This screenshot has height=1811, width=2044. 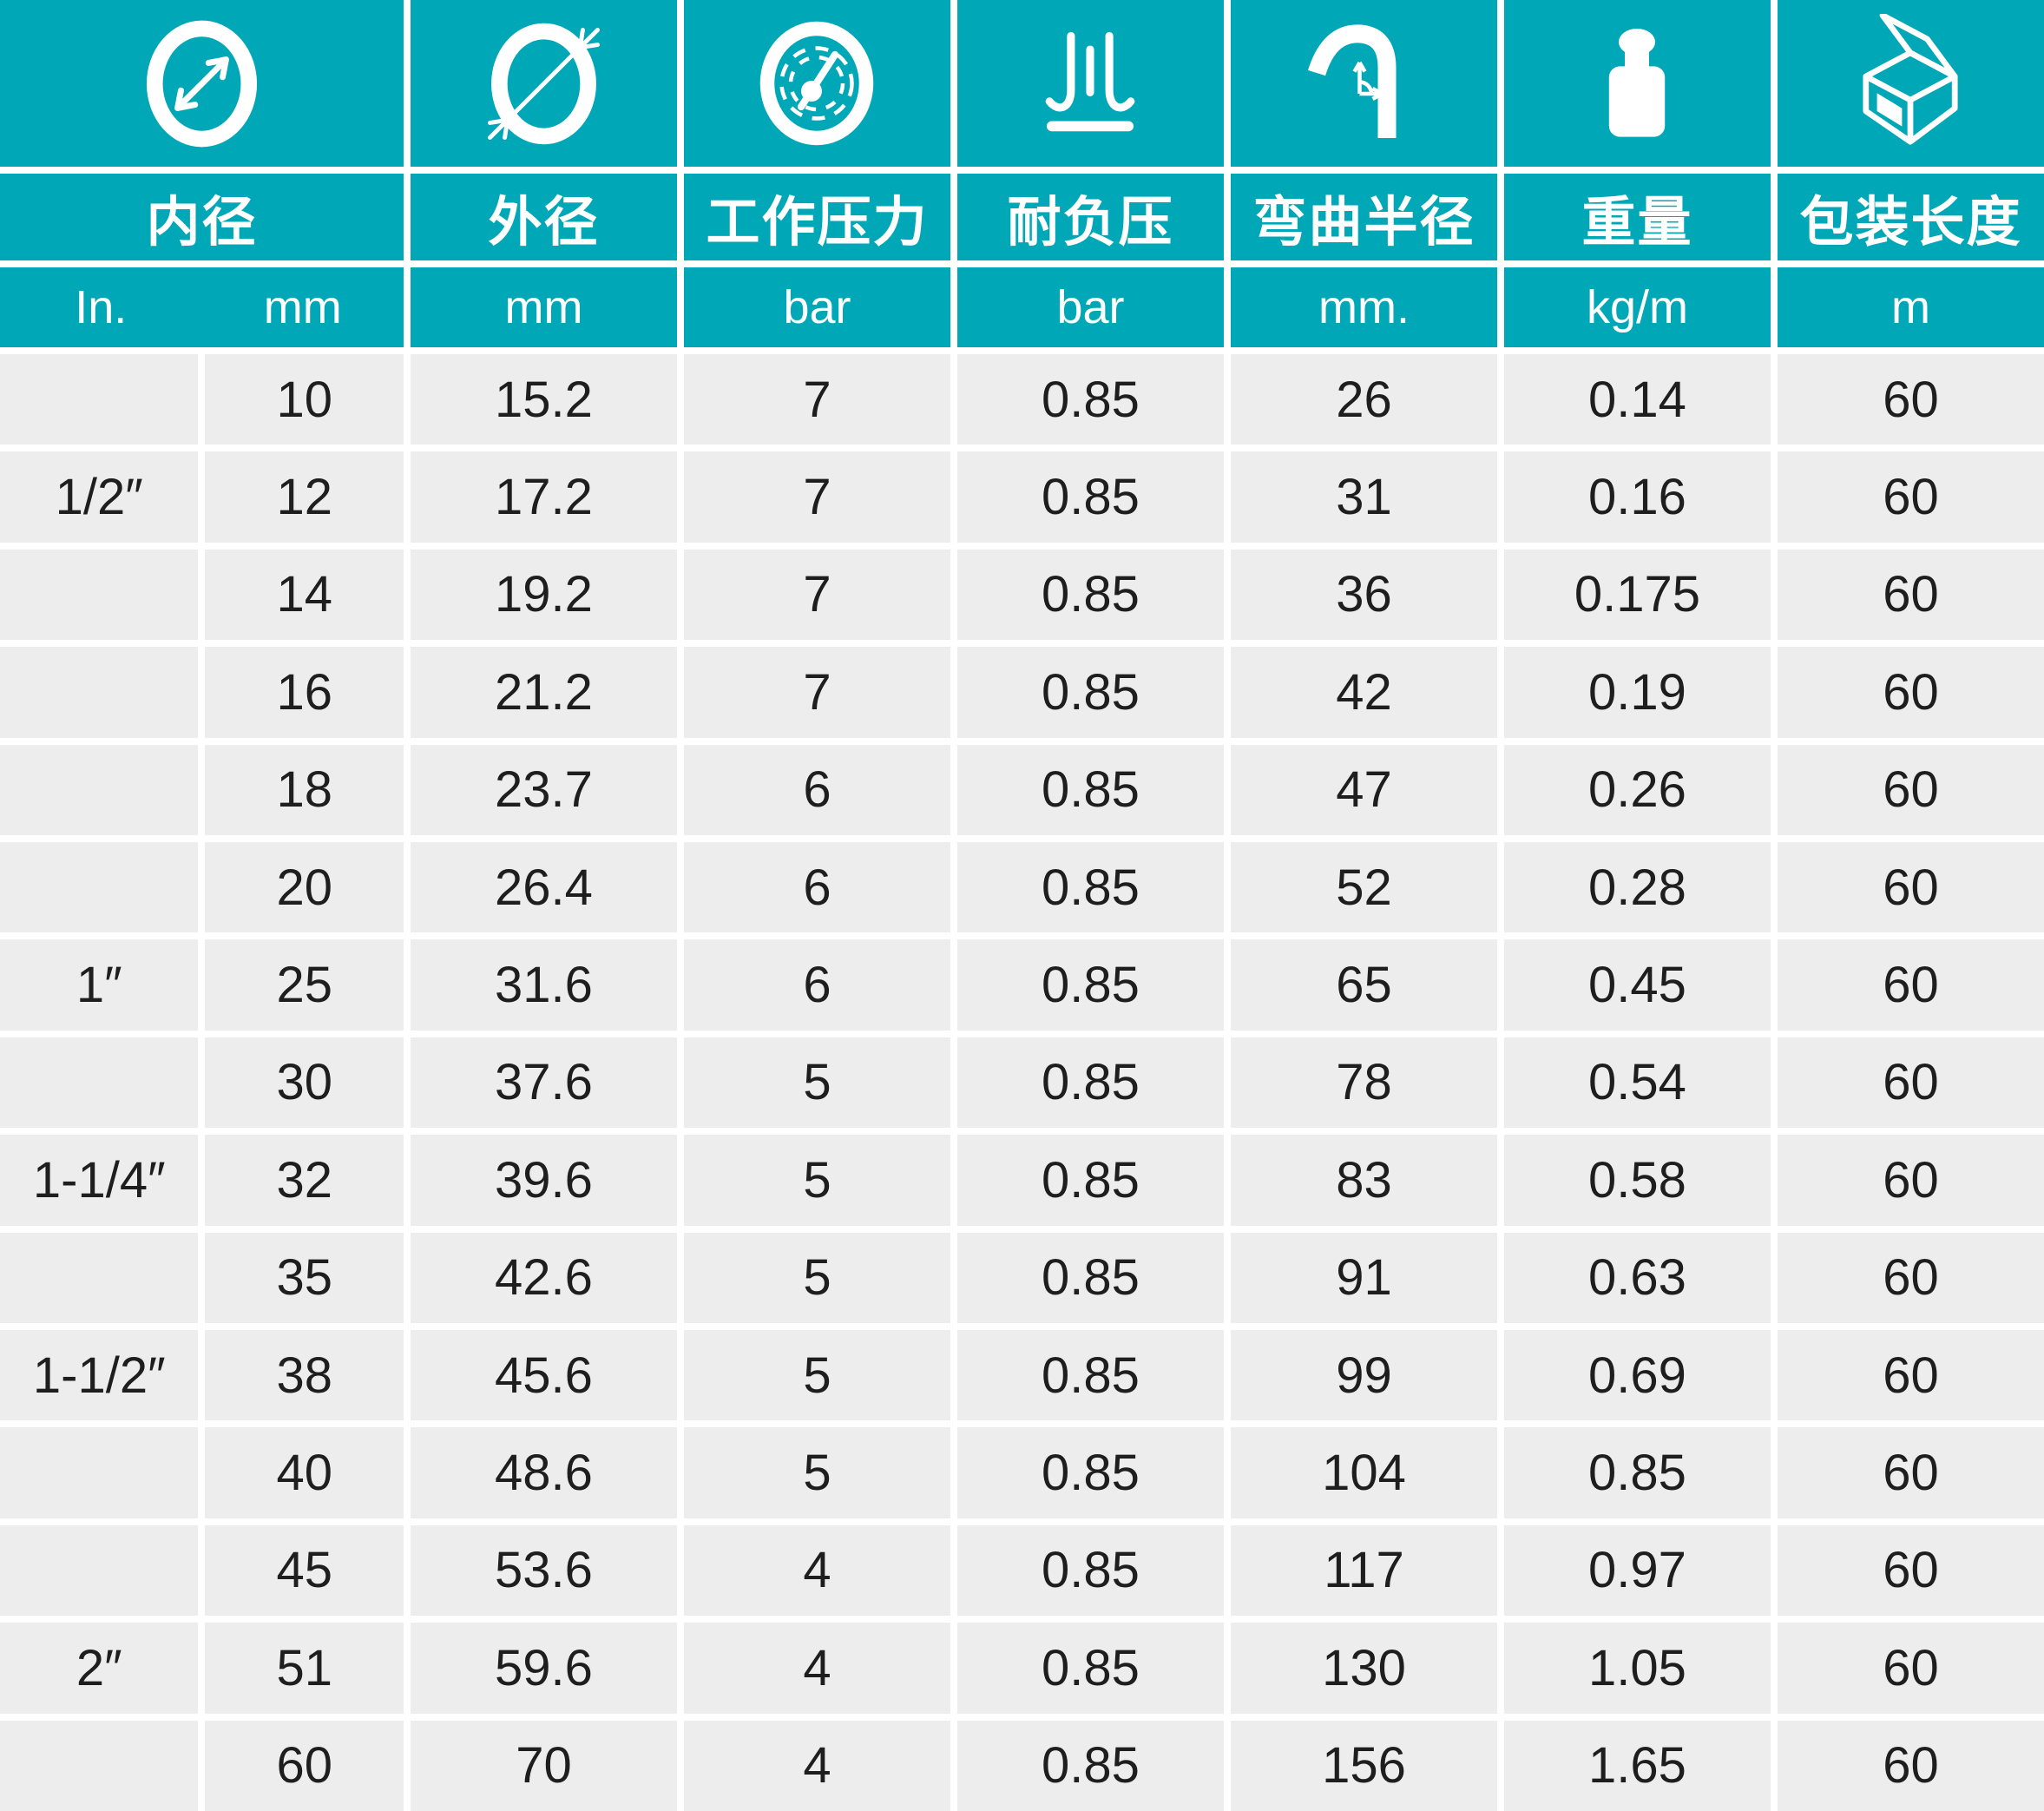 I want to click on inner-diameter-icon, so click(x=202, y=83).